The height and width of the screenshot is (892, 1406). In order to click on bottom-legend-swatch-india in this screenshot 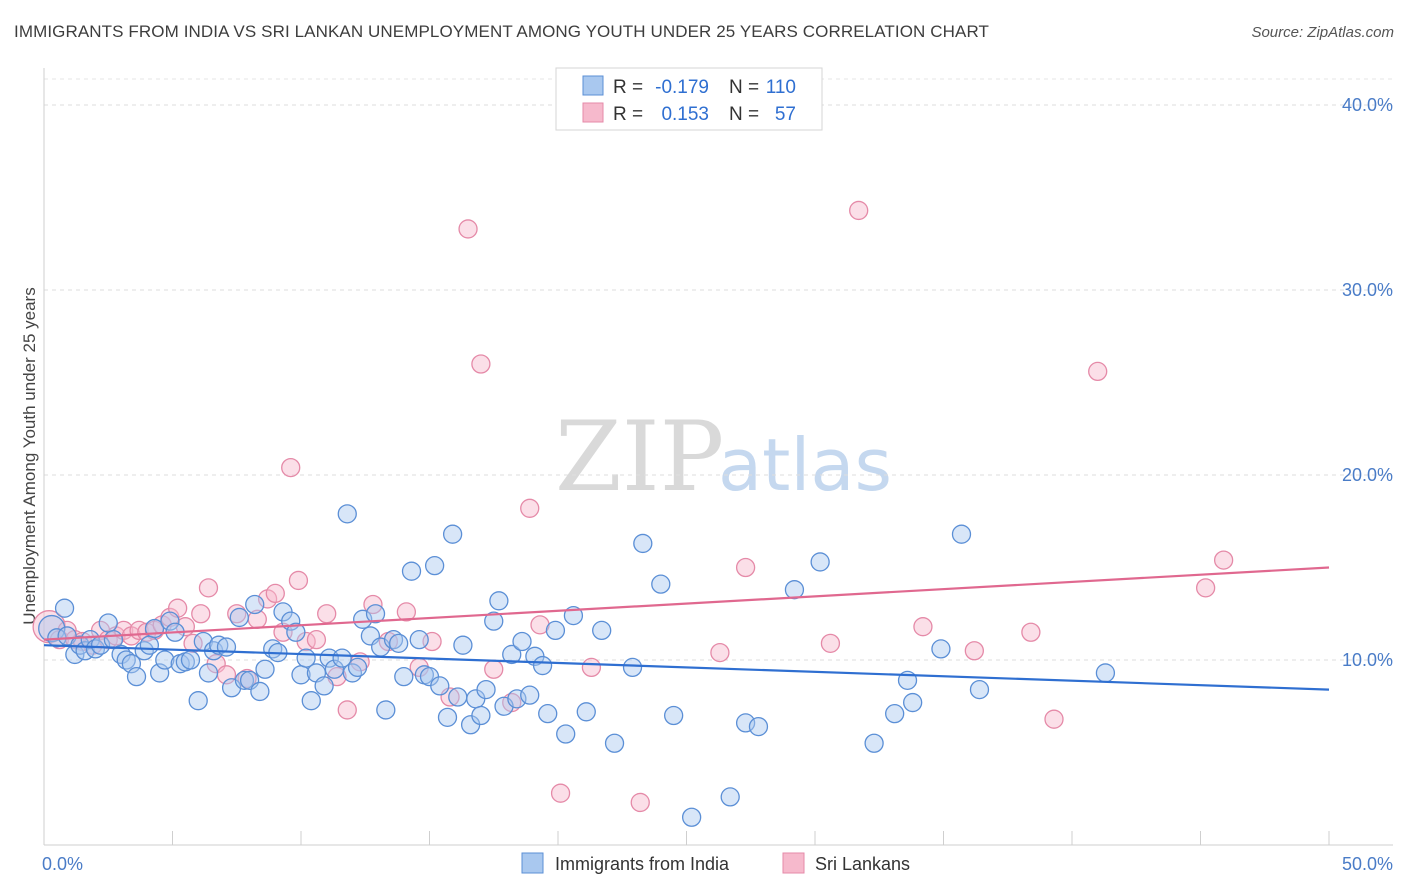, I will do `click(532, 863)`.